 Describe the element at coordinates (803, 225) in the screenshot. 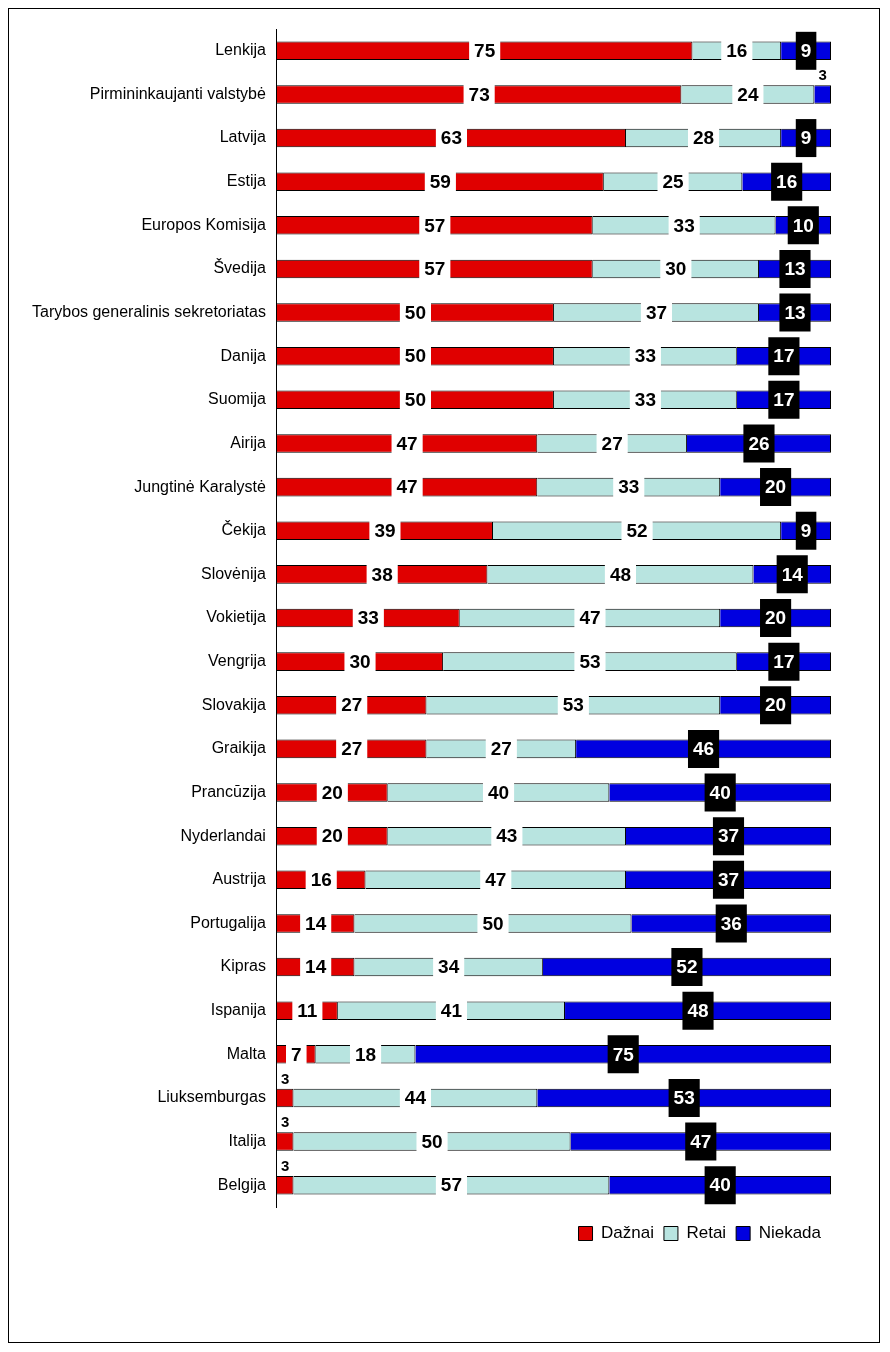

I see `data-label: 10` at that location.